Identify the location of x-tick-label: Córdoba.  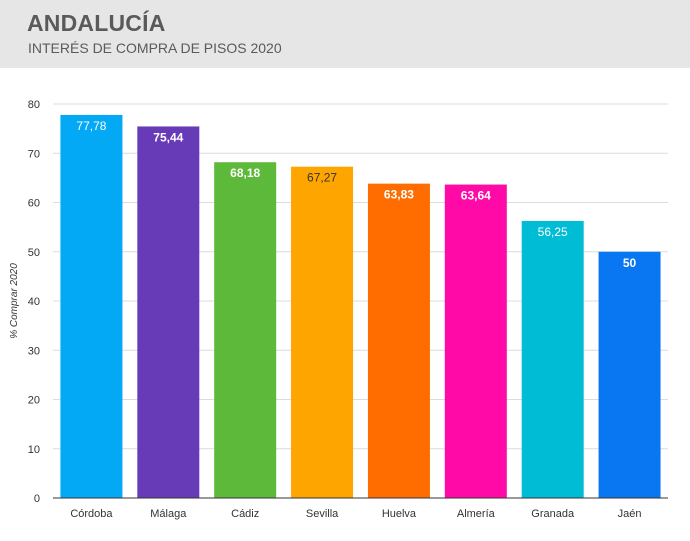
(91, 514).